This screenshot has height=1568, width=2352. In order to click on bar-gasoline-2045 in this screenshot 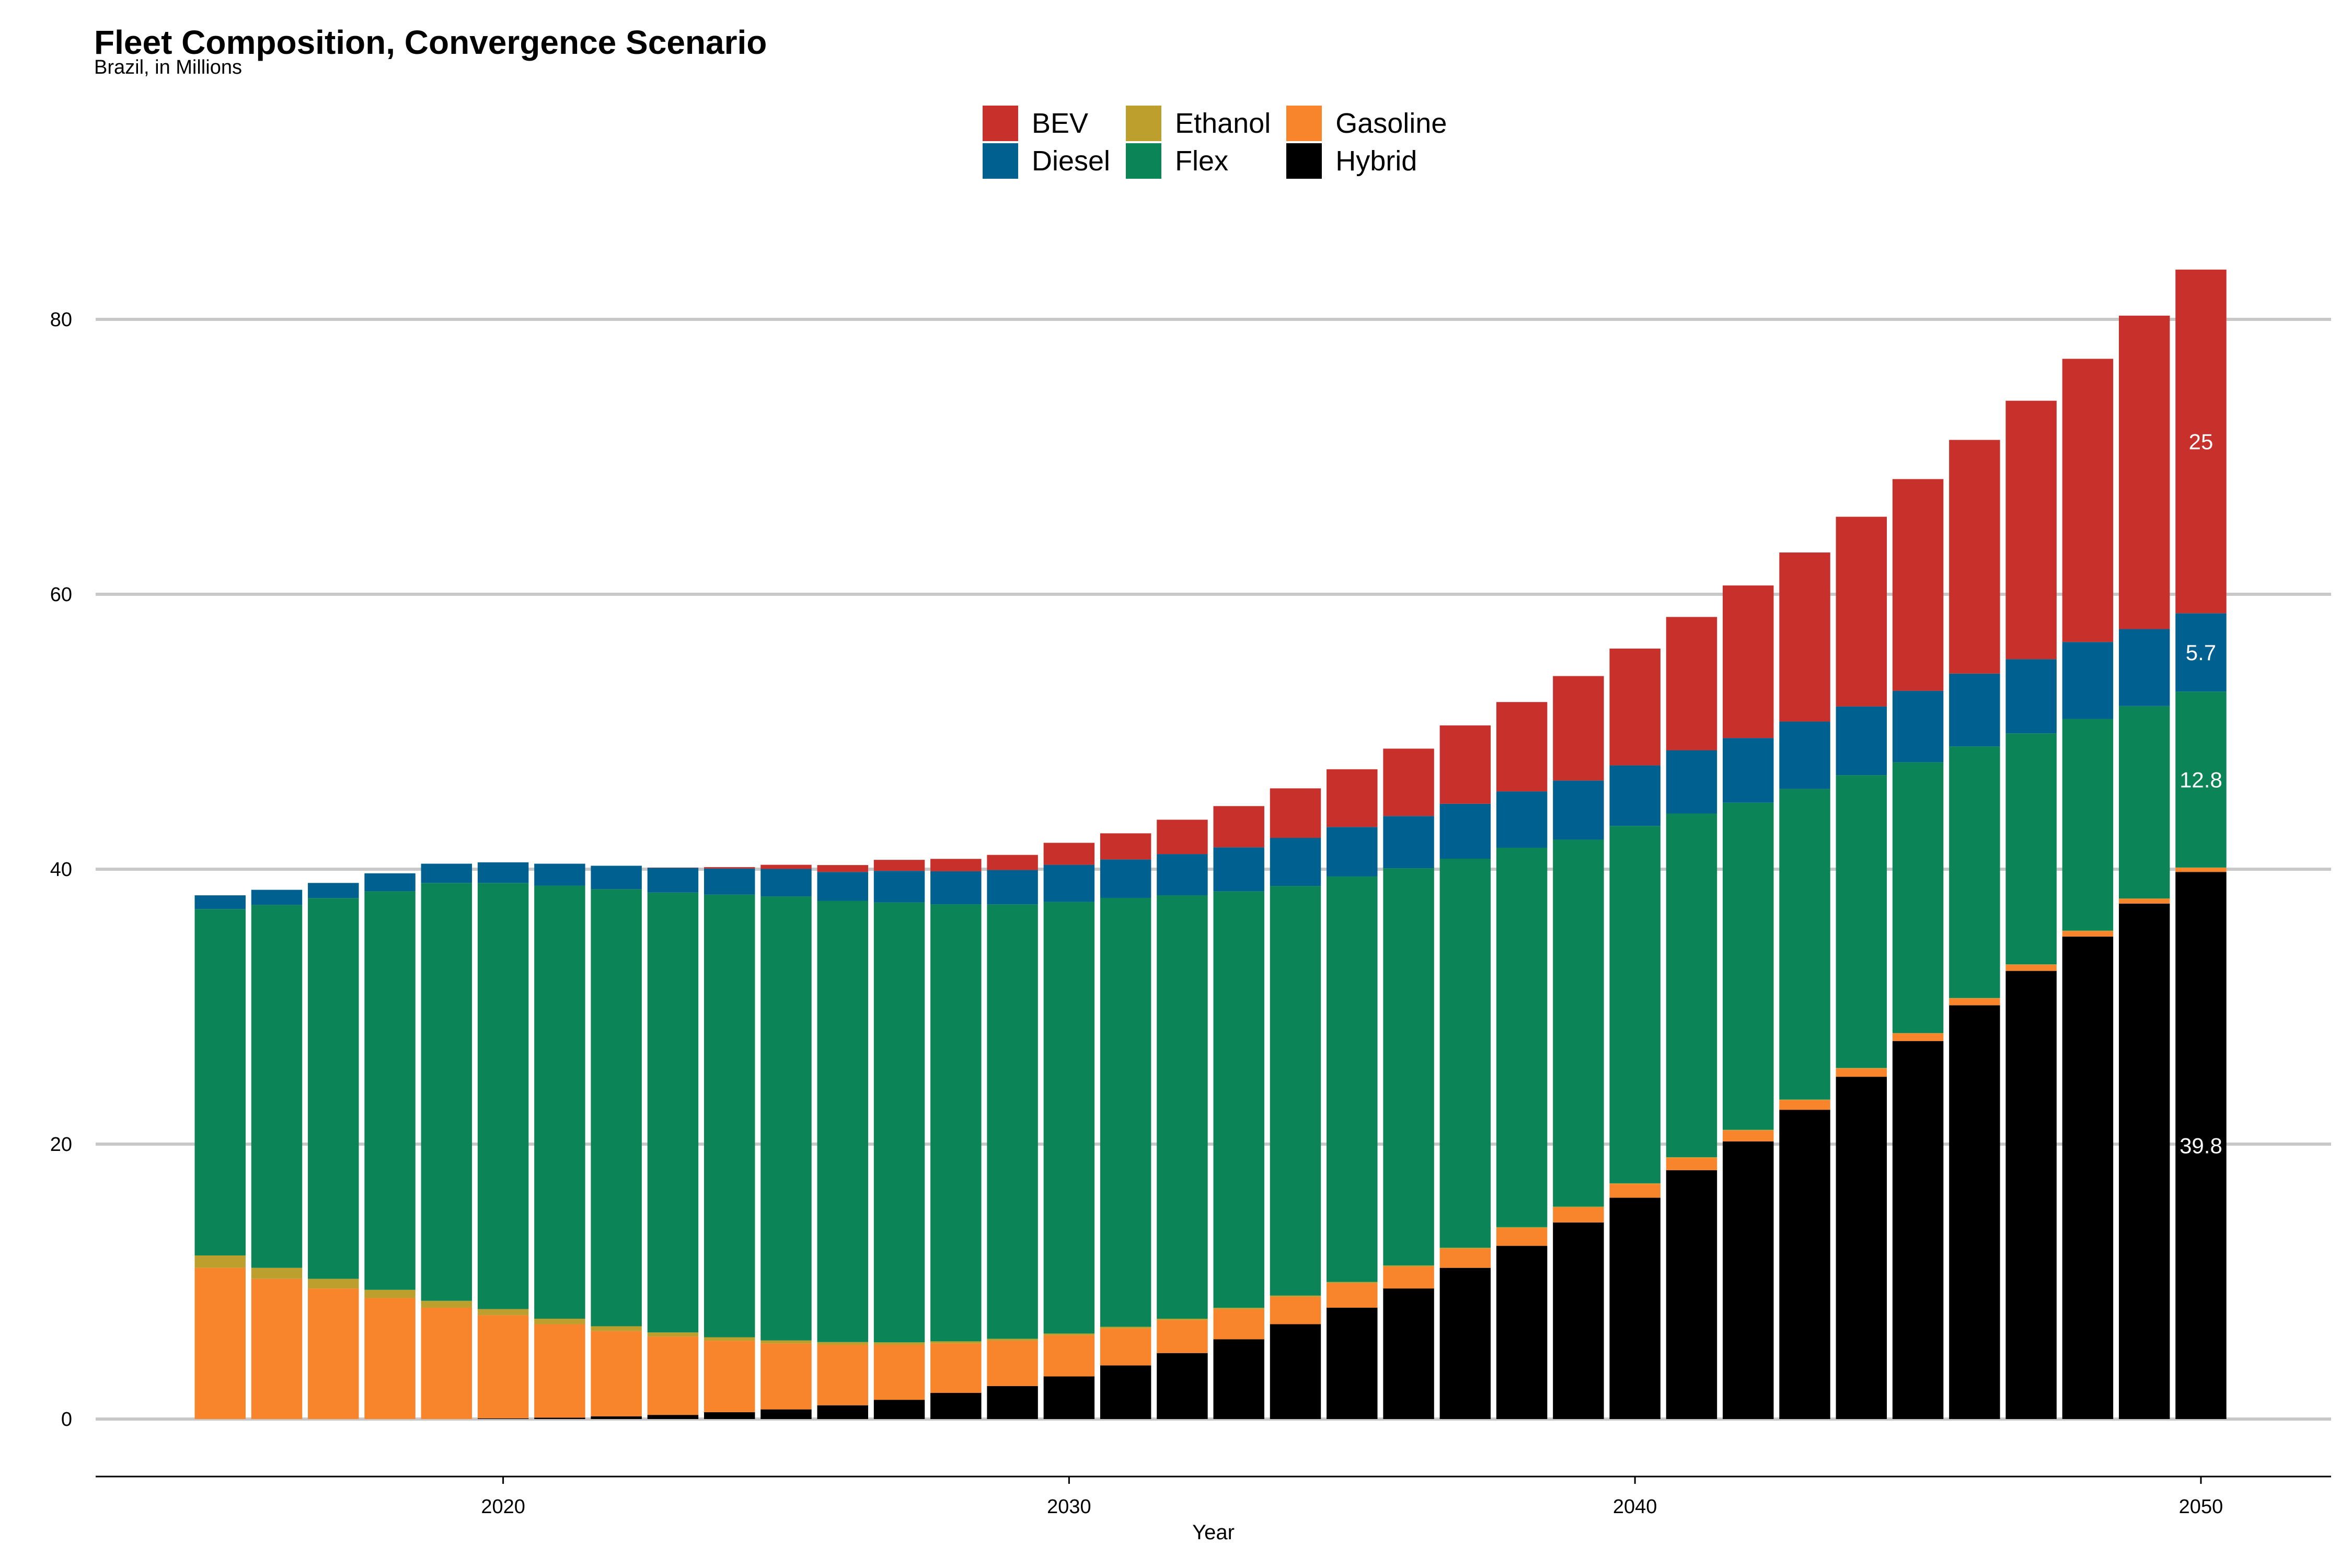, I will do `click(1918, 1037)`.